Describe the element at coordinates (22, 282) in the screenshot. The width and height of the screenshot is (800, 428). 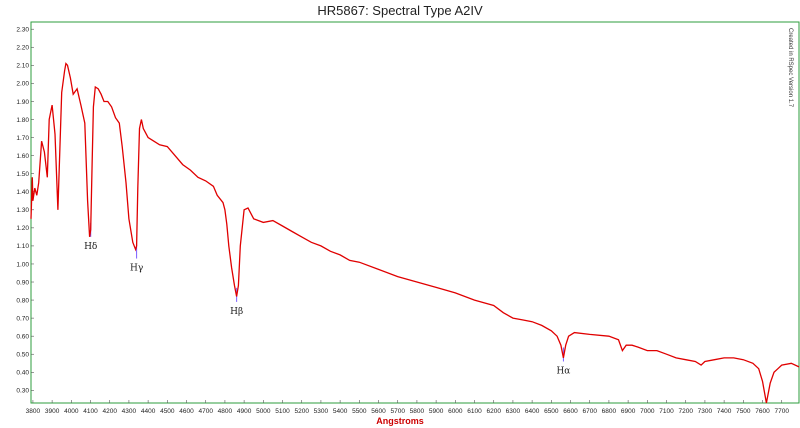
I see `y-tick-label: 0.90` at that location.